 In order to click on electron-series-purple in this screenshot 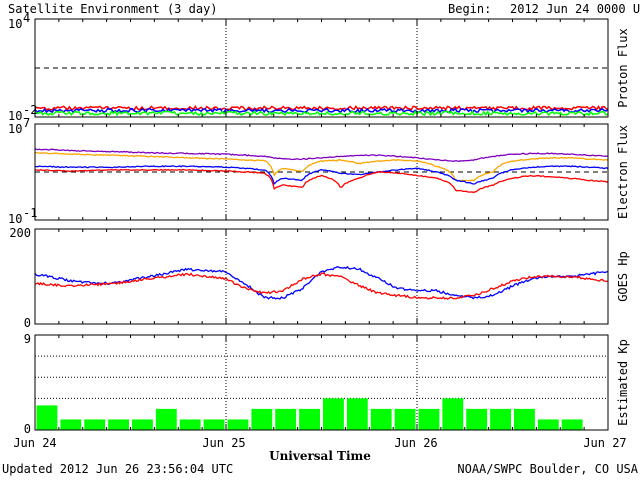, I will do `click(321, 155)`.